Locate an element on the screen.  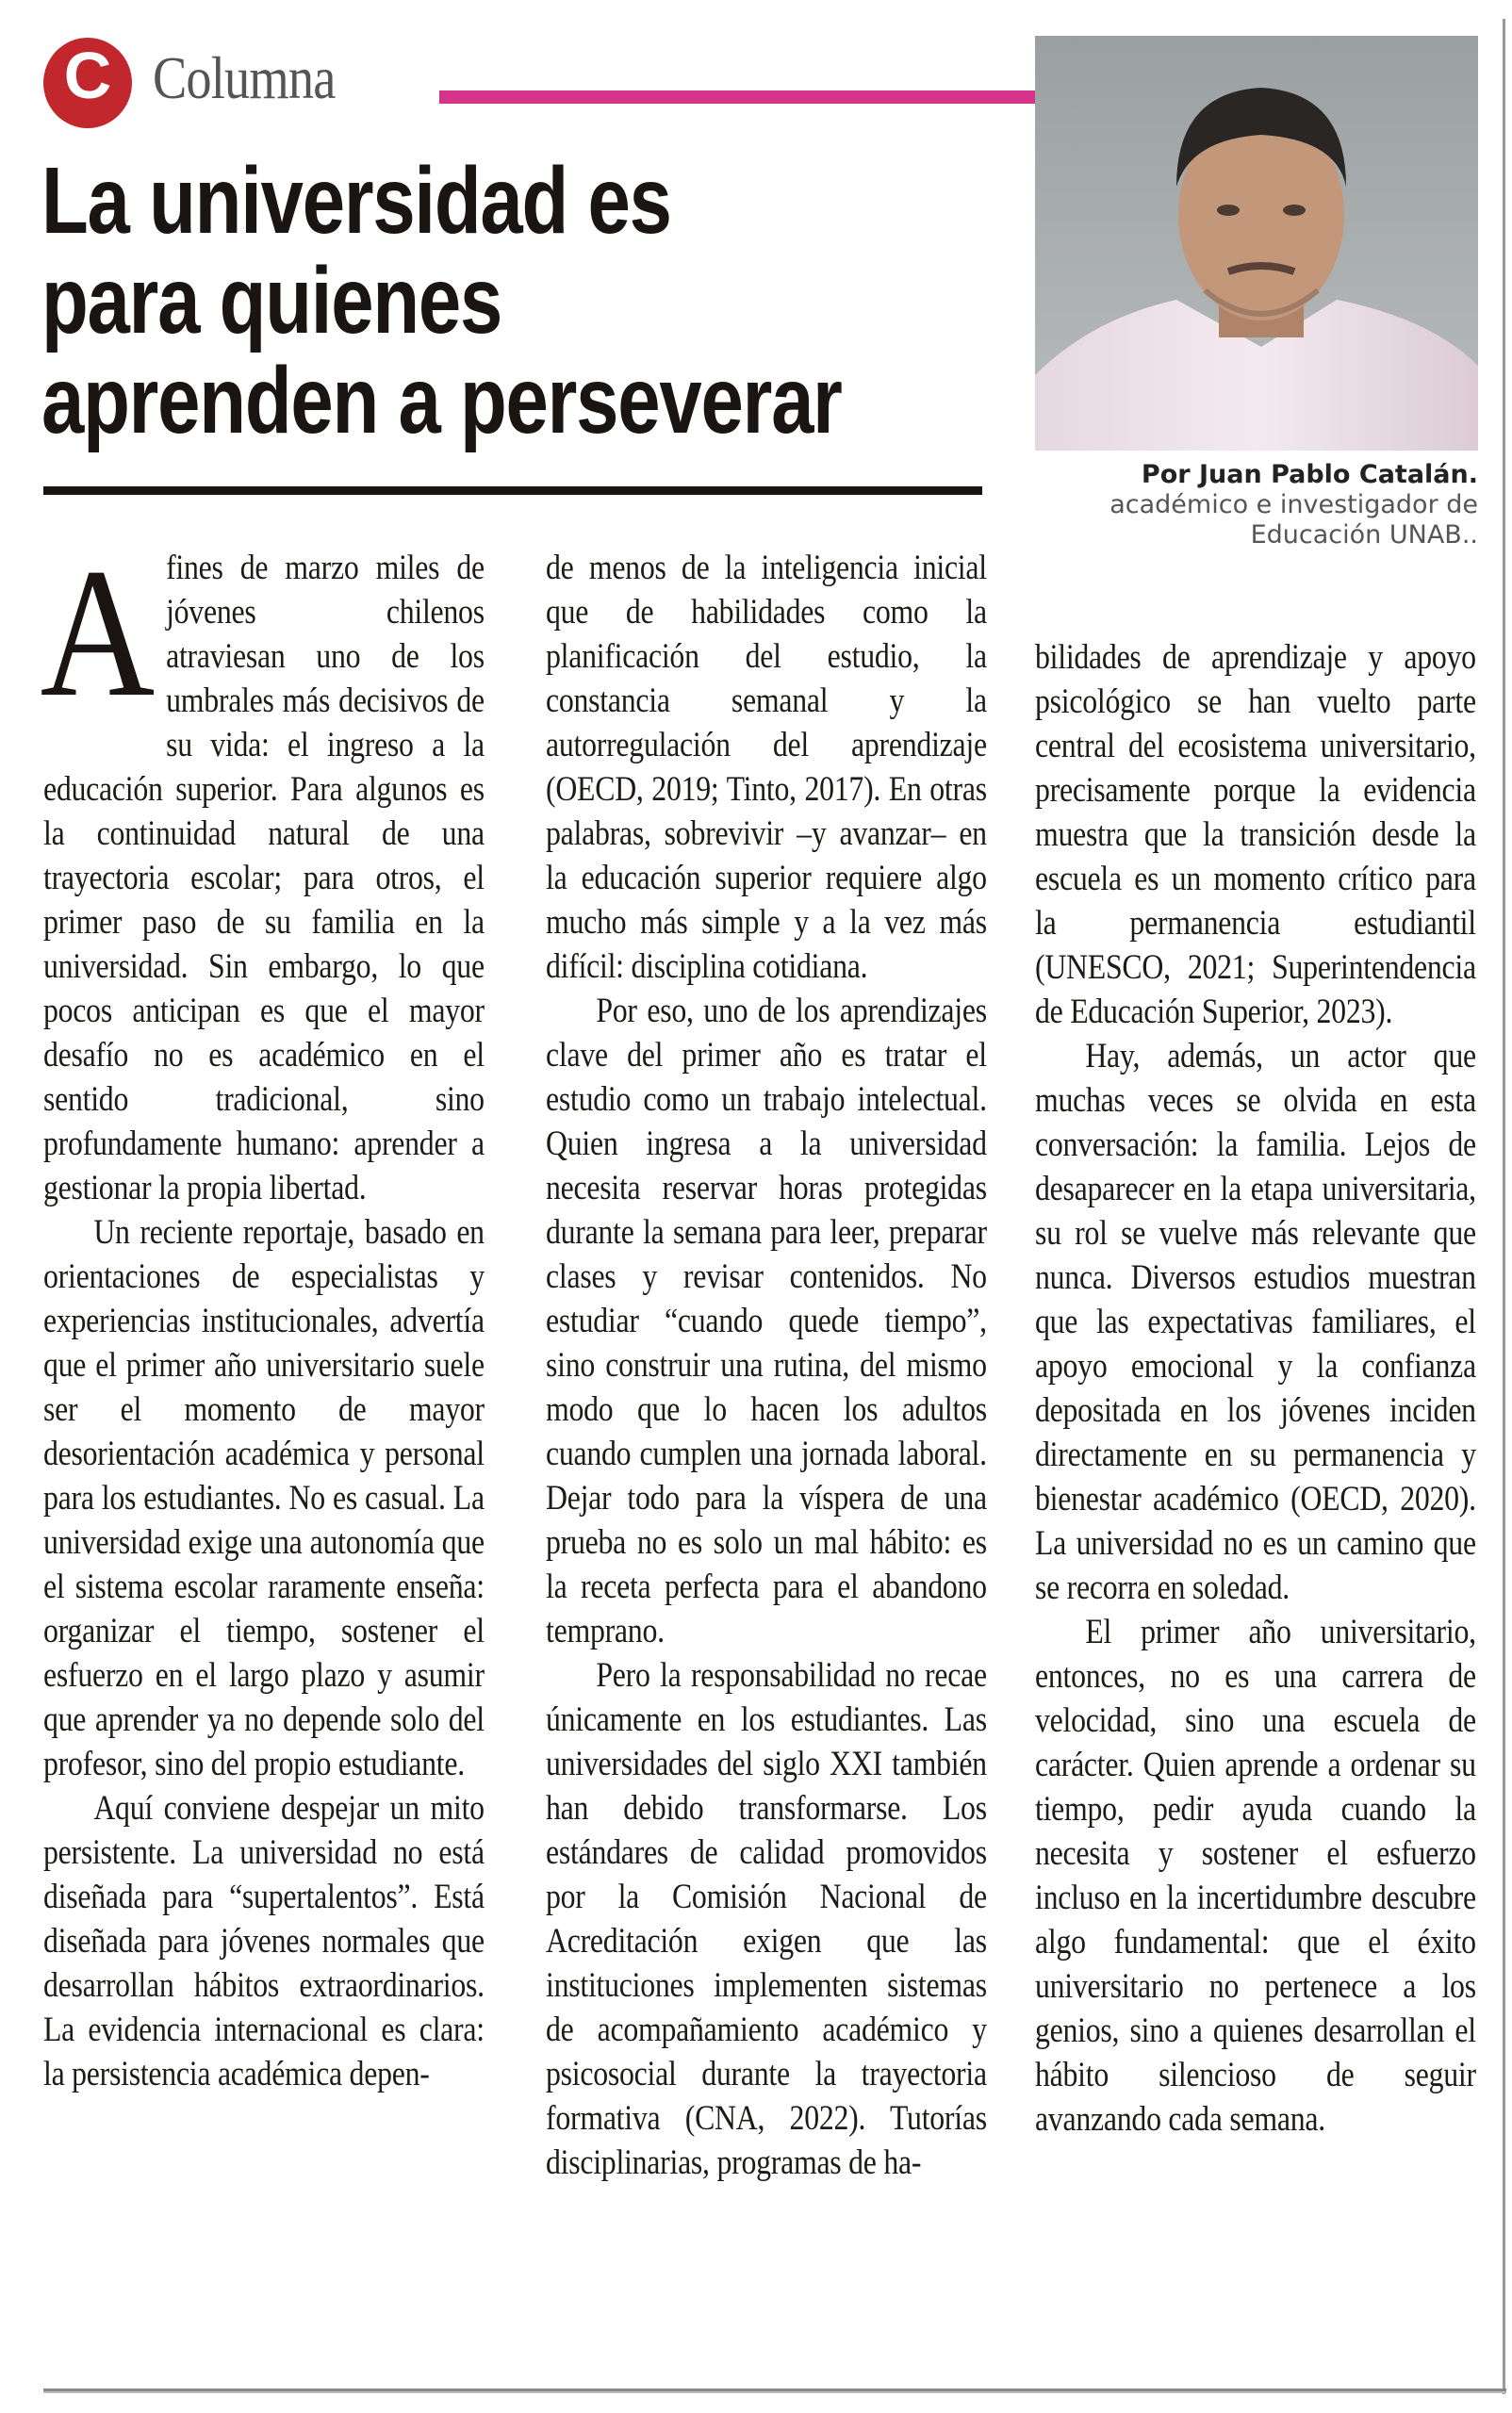
headline-rule is located at coordinates (513, 491).